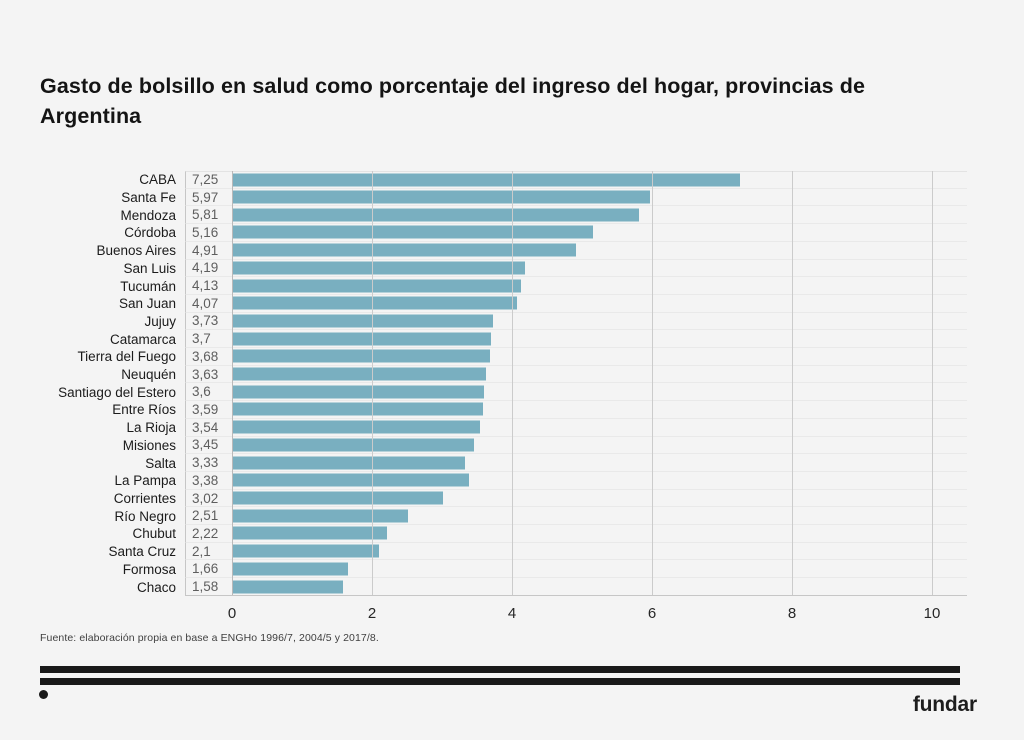  Describe the element at coordinates (372, 613) in the screenshot. I see `x-tick-label: 2` at that location.